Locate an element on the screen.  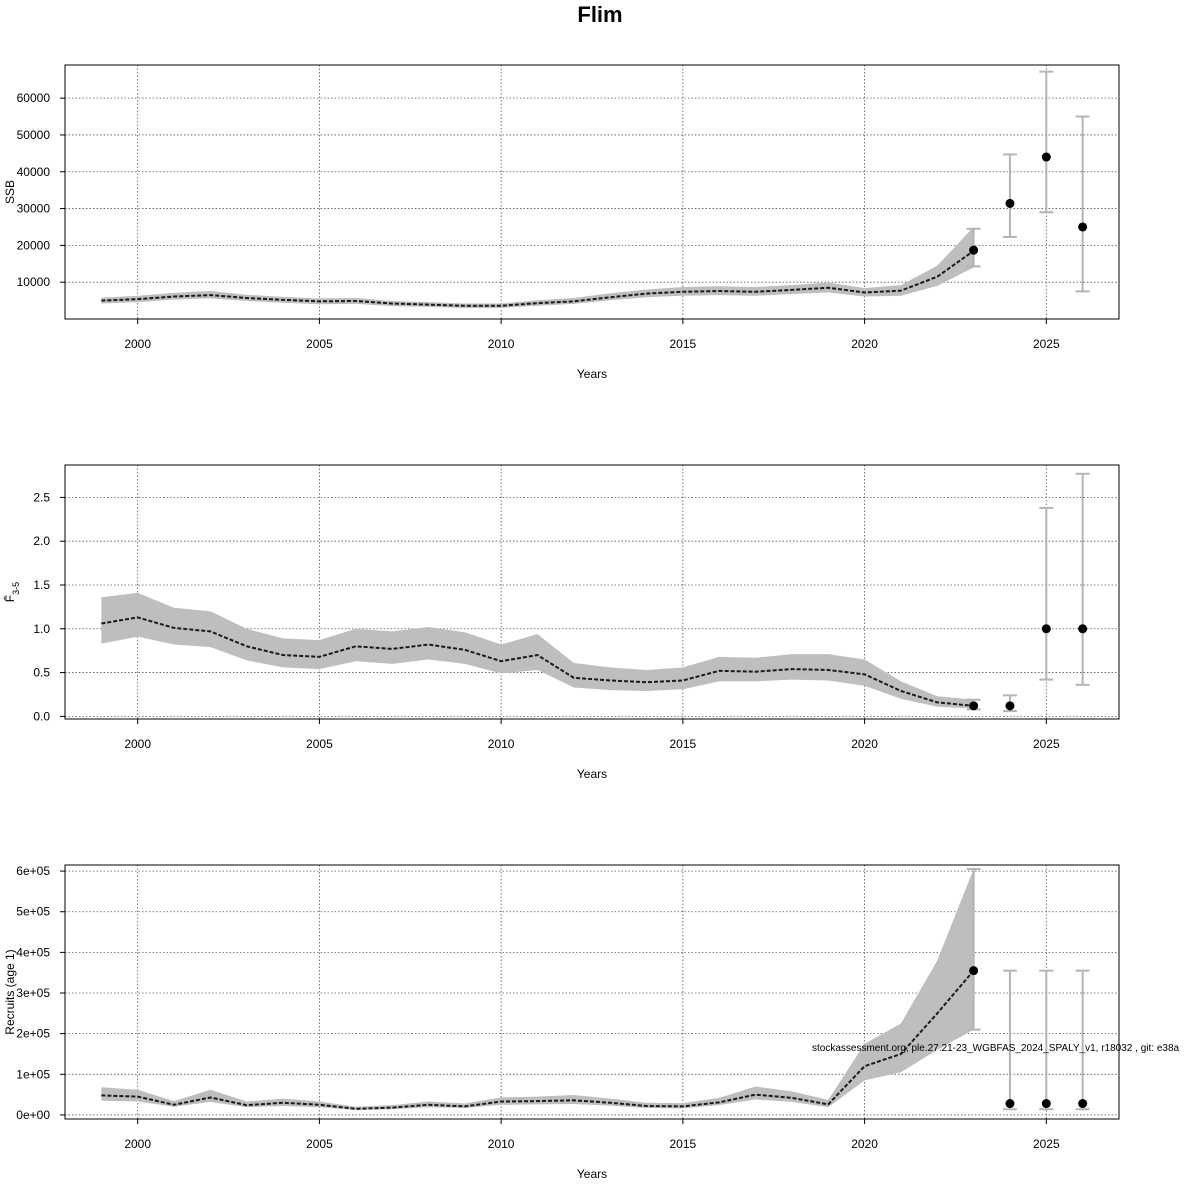
recruits-xtick-label: 2010 is located at coordinates (501, 1144).